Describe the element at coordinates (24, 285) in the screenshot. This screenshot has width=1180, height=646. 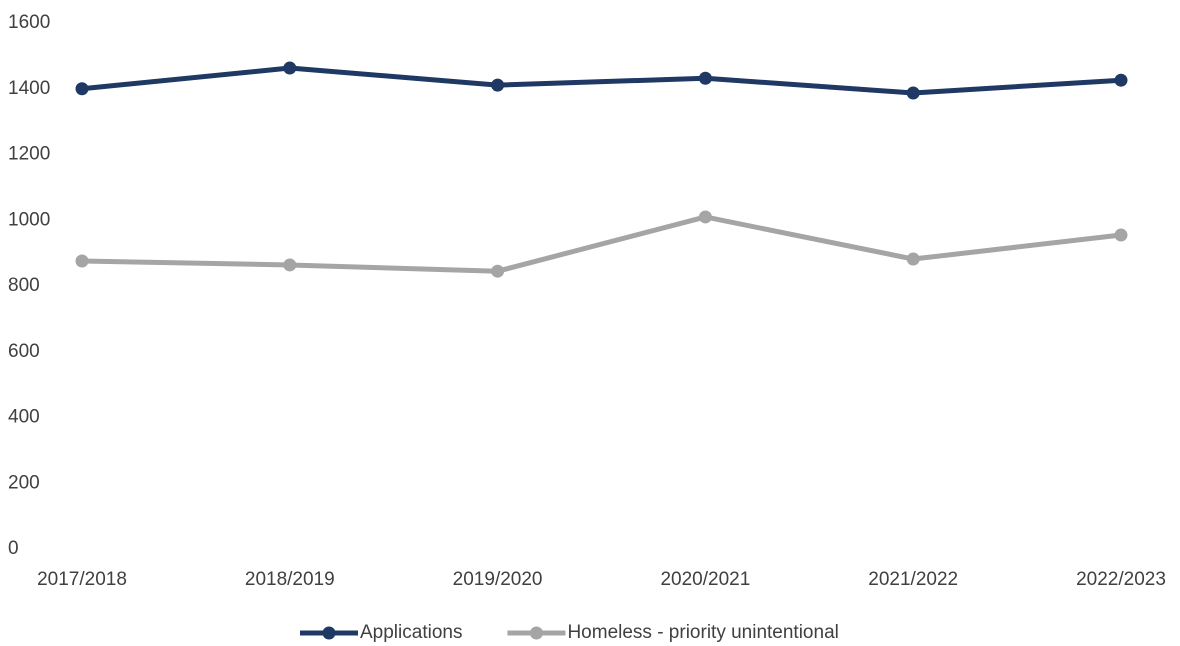
I see `y-tick-label: 800` at that location.